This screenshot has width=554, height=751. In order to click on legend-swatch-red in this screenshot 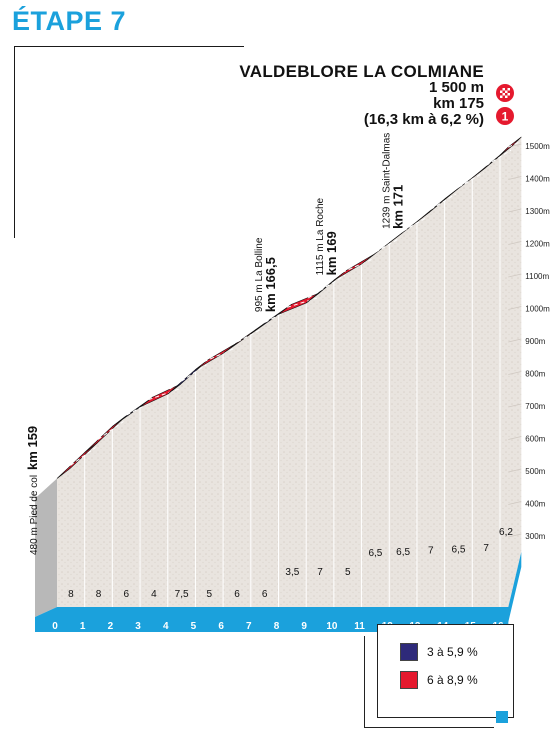, I will do `click(409, 680)`.